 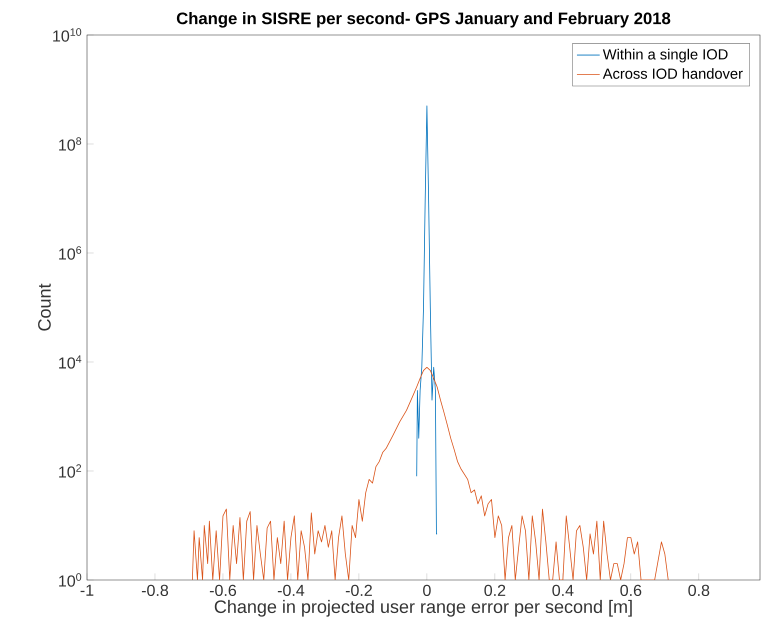 What do you see at coordinates (665, 55) in the screenshot?
I see `legend-label: Within a single IOD` at bounding box center [665, 55].